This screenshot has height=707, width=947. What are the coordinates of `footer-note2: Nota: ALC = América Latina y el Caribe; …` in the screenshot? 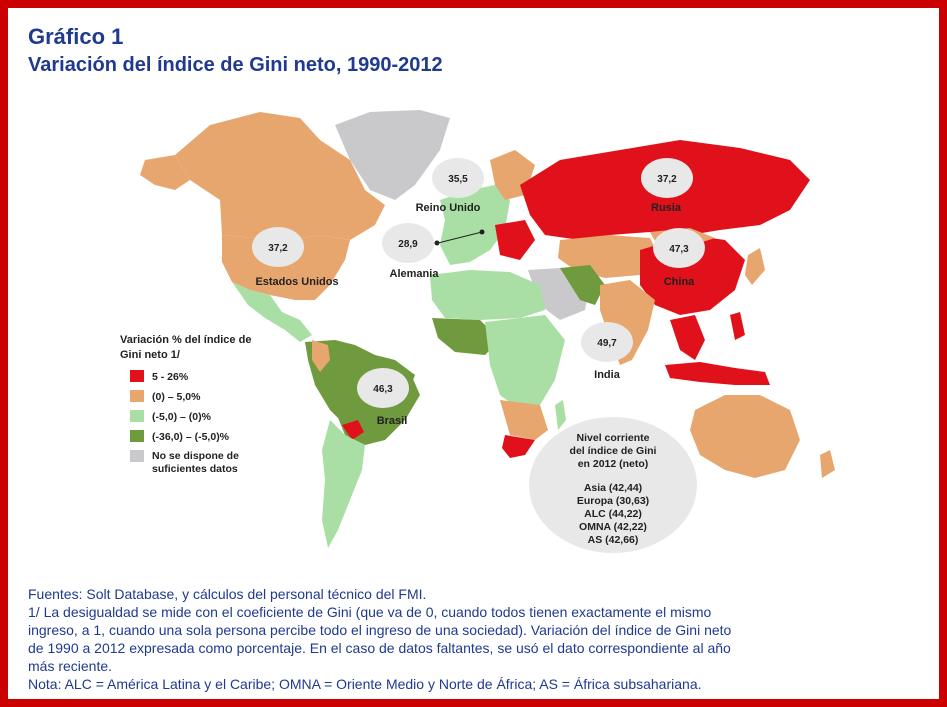 It's located at (365, 684).